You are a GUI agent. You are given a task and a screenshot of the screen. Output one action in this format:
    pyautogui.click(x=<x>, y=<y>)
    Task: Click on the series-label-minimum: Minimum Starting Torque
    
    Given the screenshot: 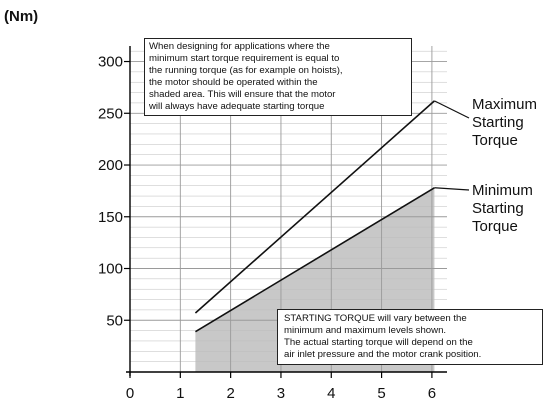 What is the action you would take?
    pyautogui.click(x=502, y=209)
    